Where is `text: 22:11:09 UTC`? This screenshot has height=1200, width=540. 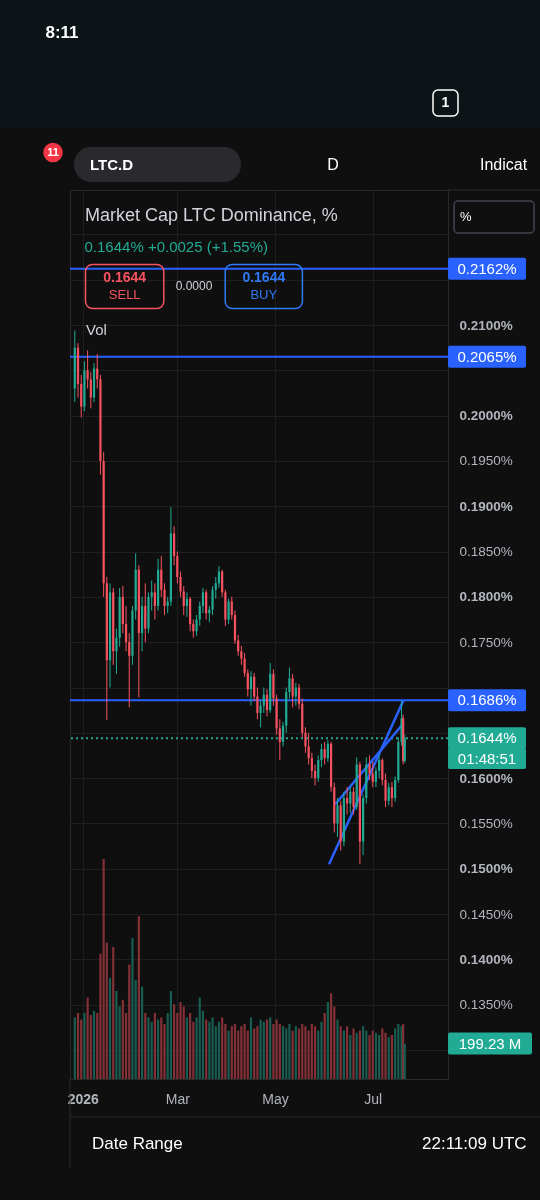 text: 22:11:09 UTC is located at coordinates (474, 1143).